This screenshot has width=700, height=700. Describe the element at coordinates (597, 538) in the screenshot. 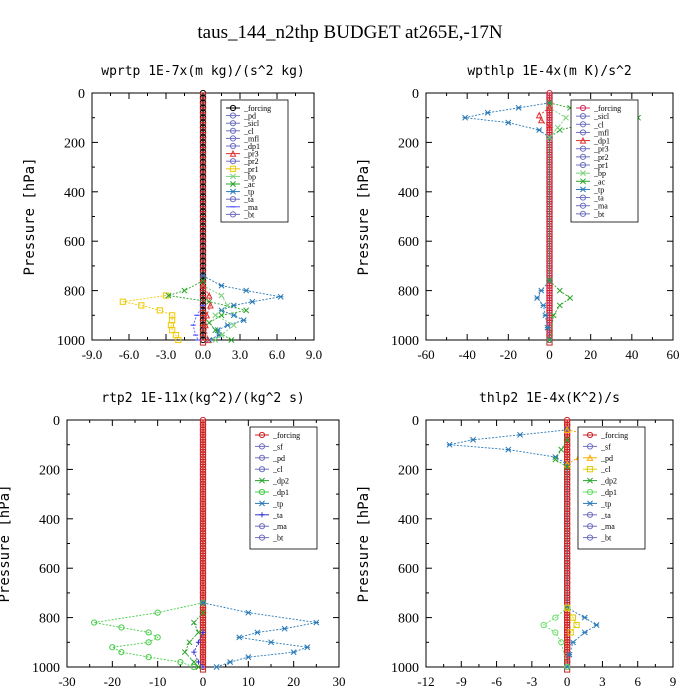

I see `legend-item: _bt` at that location.